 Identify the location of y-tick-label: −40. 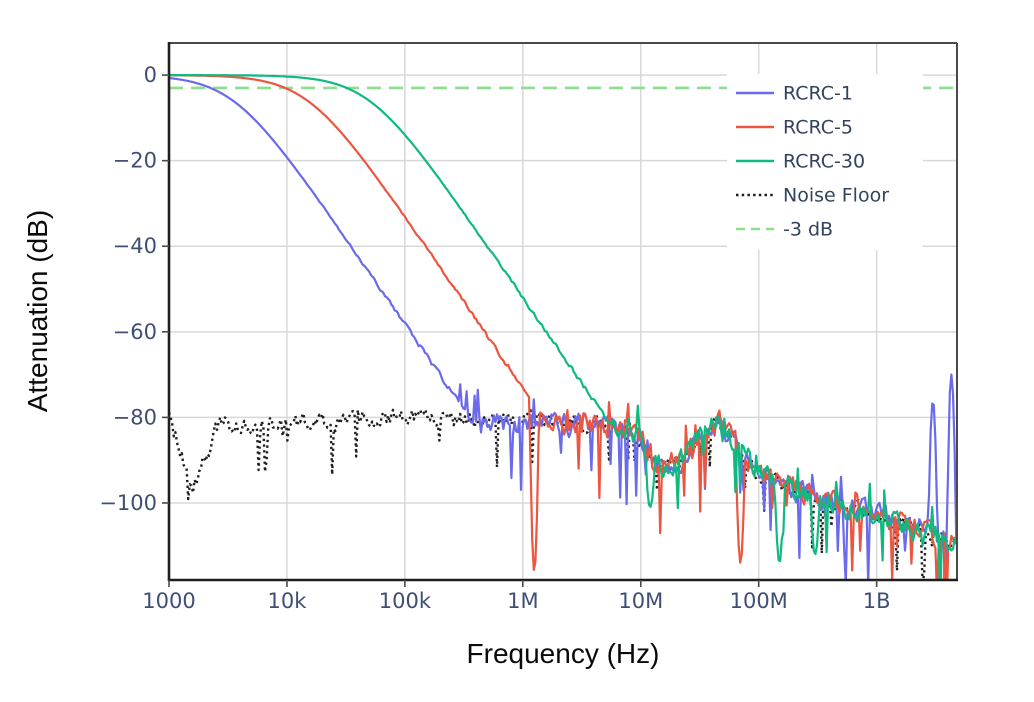
(135, 246).